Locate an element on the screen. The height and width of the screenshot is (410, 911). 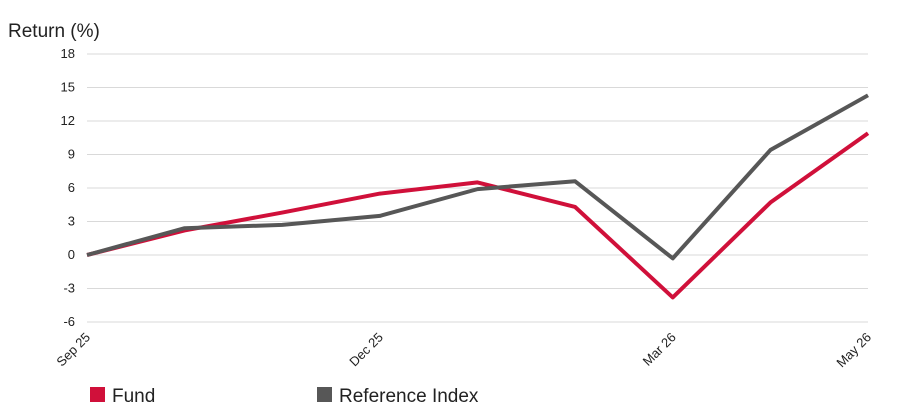
y-tick-label: 0 is located at coordinates (71, 254).